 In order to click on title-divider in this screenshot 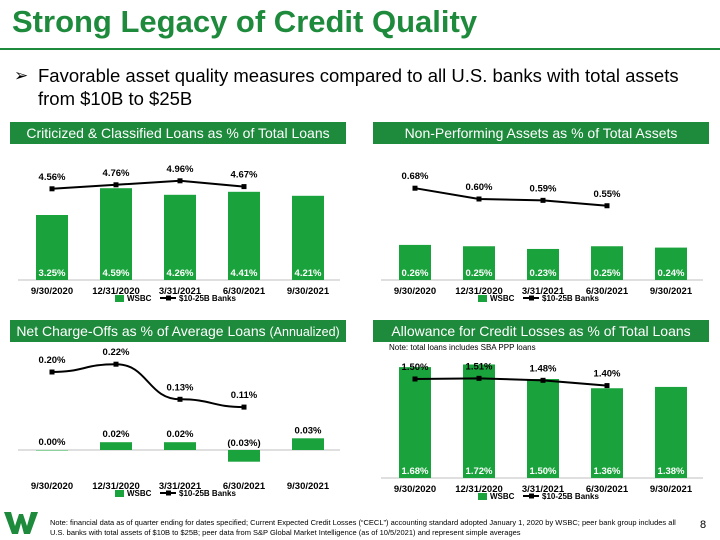, I will do `click(360, 49)`.